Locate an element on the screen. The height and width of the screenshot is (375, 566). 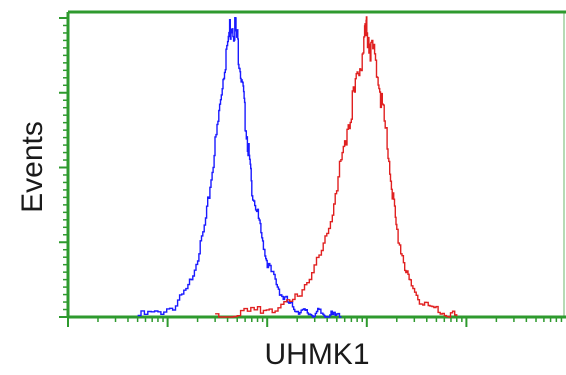
x-axis-label: UHMK1 is located at coordinates (316, 354).